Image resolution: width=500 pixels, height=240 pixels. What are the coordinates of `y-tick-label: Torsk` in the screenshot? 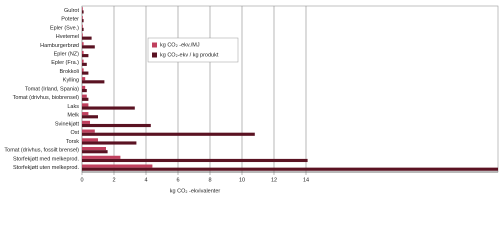 It's located at (72, 142).